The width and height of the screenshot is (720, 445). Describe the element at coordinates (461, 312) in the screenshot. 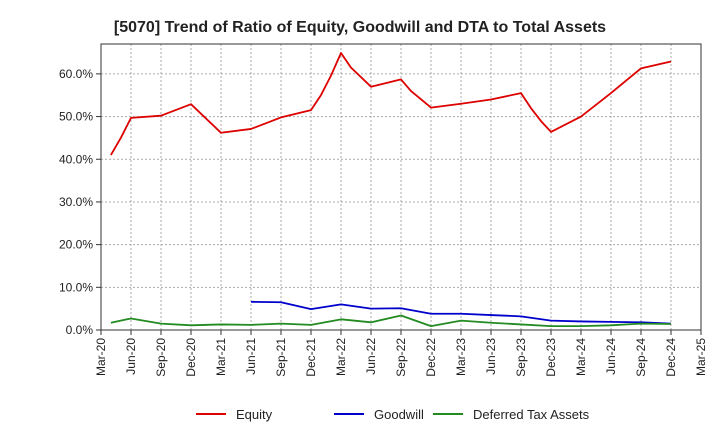

I see `series-line-goodwill` at that location.